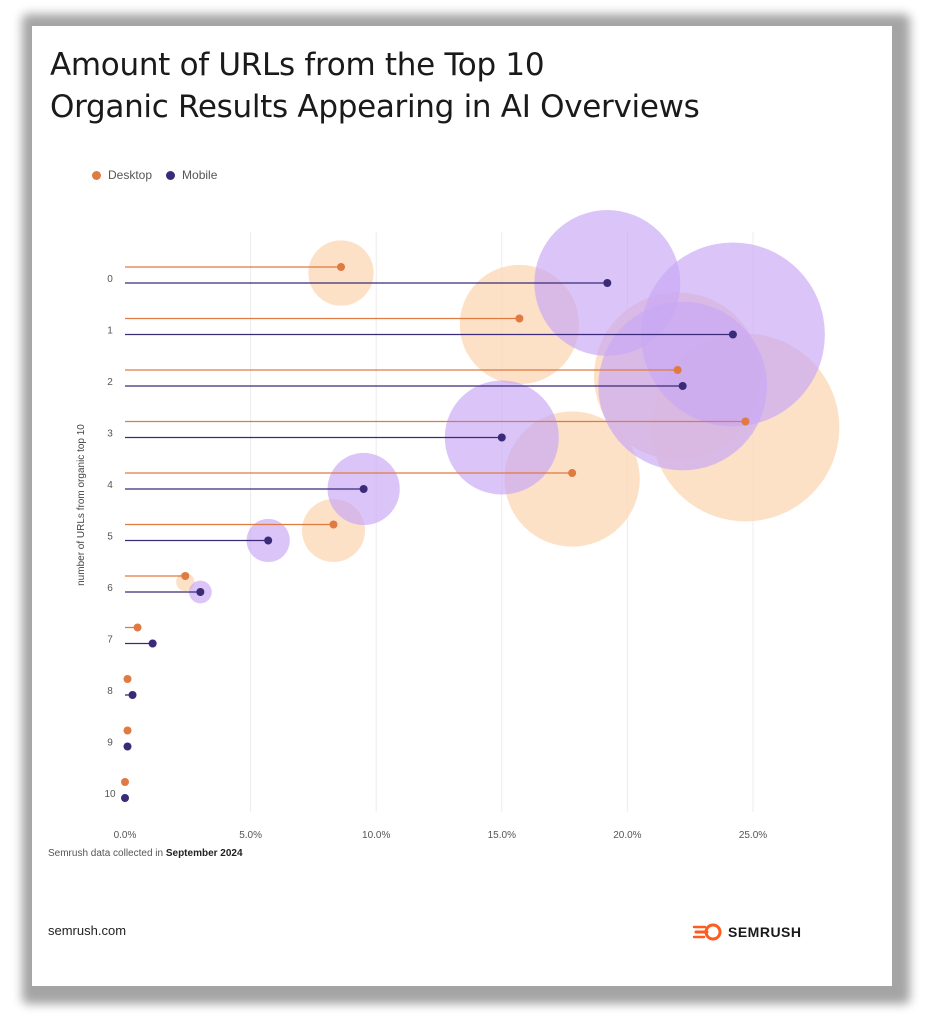  What do you see at coordinates (81, 505) in the screenshot?
I see `y-axis-label: number of URLs from organic top 10` at bounding box center [81, 505].